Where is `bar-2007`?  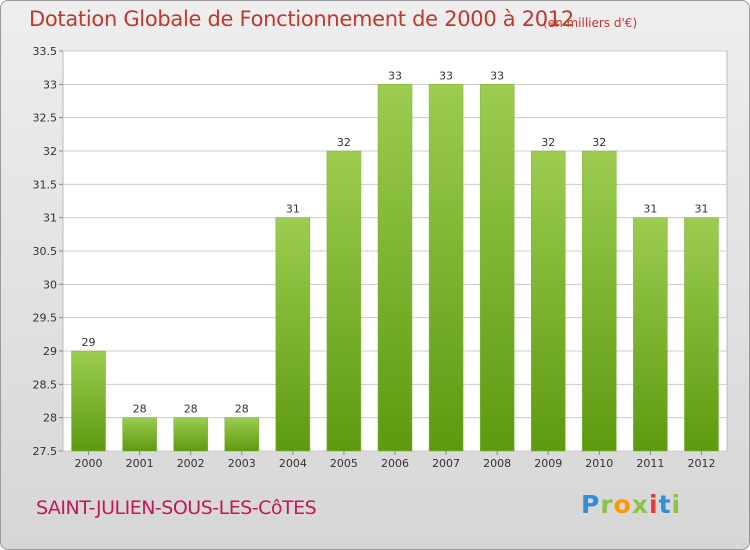 bar-2007 is located at coordinates (446, 268).